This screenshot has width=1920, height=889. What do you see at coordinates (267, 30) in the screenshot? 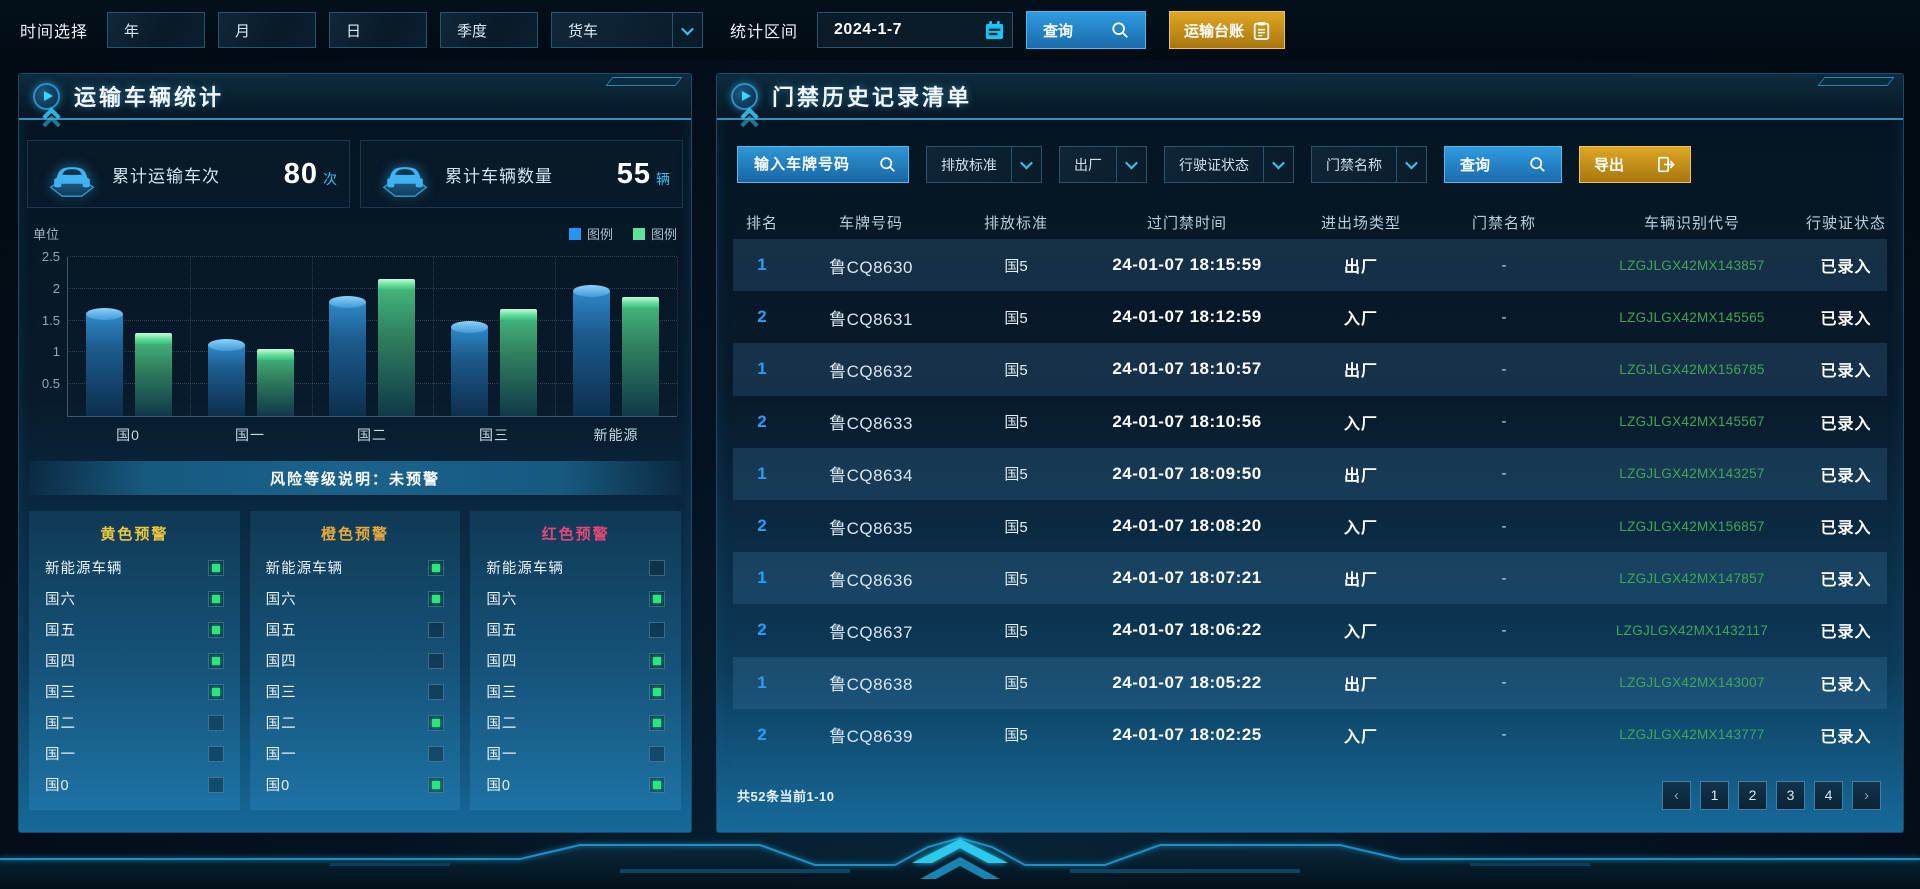
I see `period-button-2: 月` at bounding box center [267, 30].